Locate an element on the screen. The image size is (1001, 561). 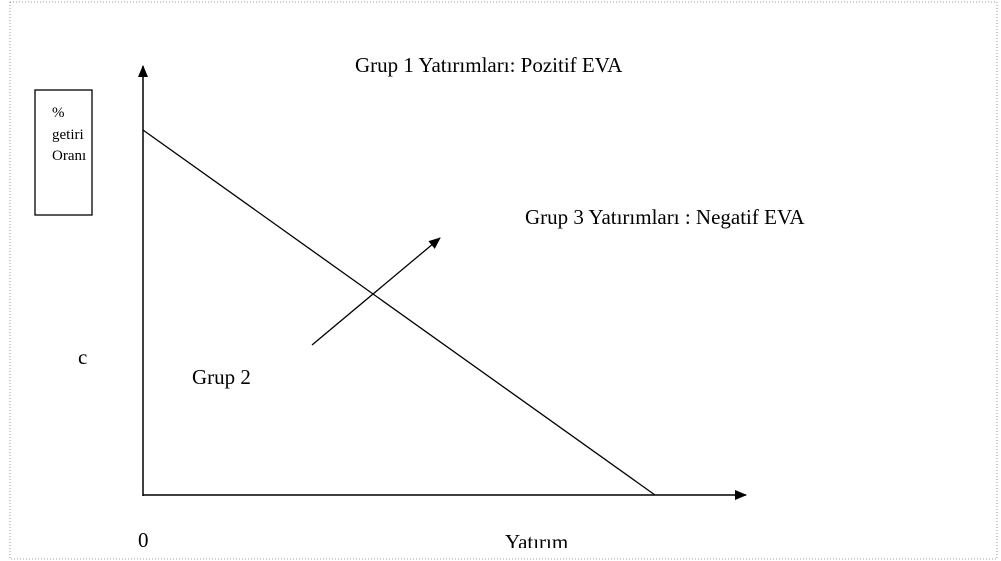
arrow is located at coordinates (376, 291).